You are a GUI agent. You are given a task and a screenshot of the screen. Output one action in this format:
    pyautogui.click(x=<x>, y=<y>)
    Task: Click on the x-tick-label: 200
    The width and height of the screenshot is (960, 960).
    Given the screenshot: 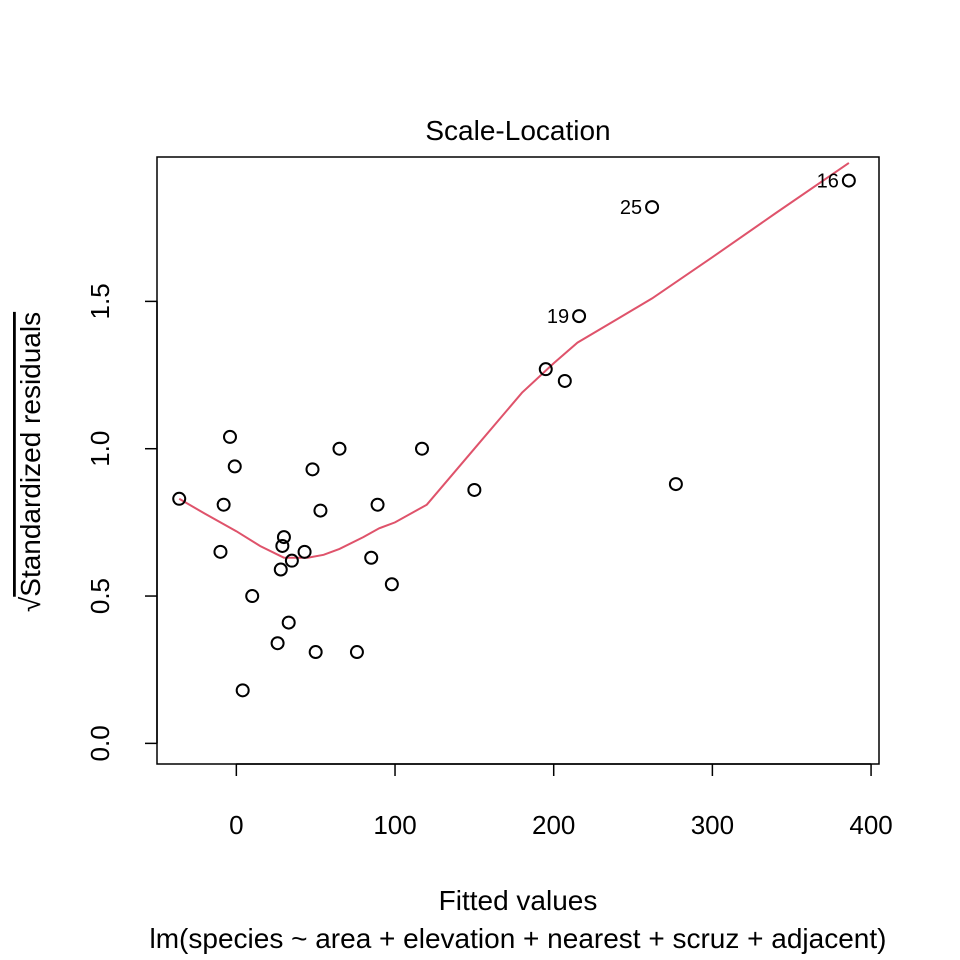 What is the action you would take?
    pyautogui.click(x=553, y=825)
    